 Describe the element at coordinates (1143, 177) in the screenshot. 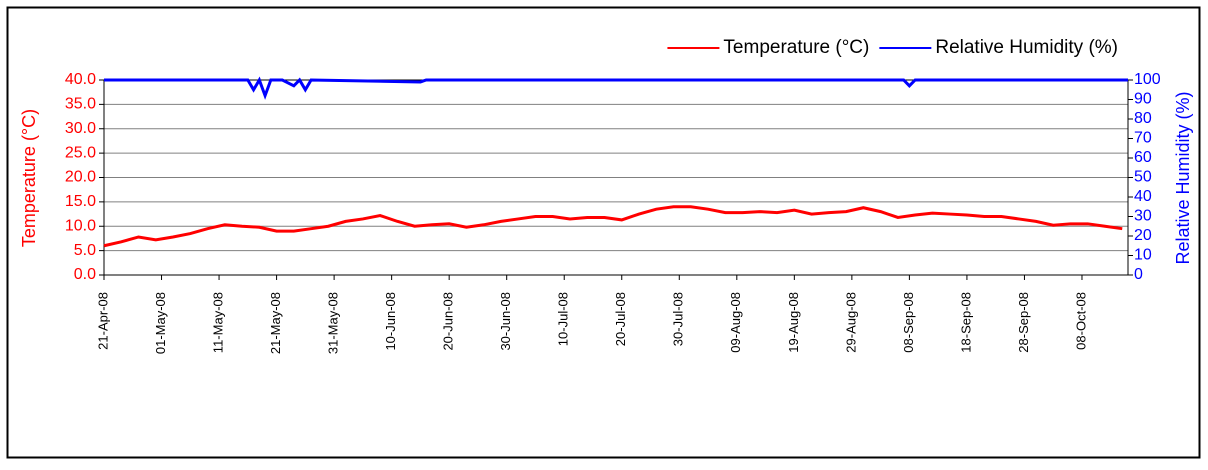

I see `y2-tick-label: 50` at that location.